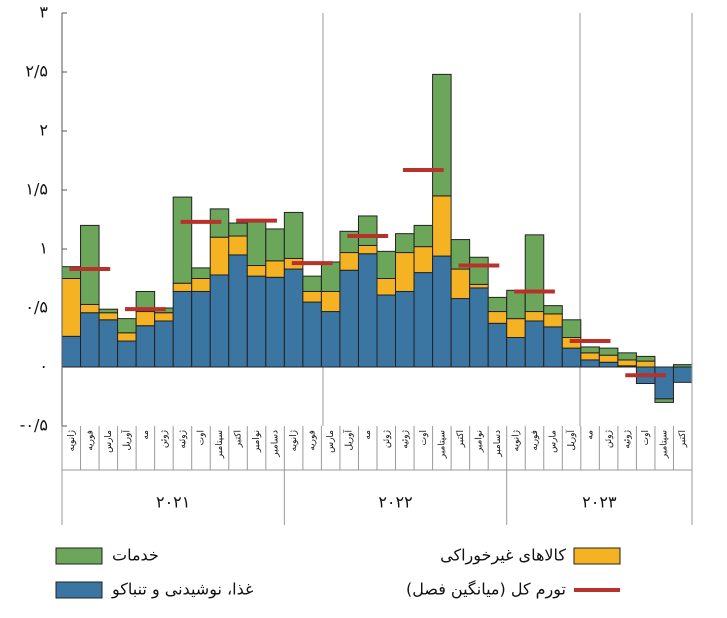  Describe the element at coordinates (387, 439) in the screenshot. I see `x-tick-label: ژوئن` at that location.